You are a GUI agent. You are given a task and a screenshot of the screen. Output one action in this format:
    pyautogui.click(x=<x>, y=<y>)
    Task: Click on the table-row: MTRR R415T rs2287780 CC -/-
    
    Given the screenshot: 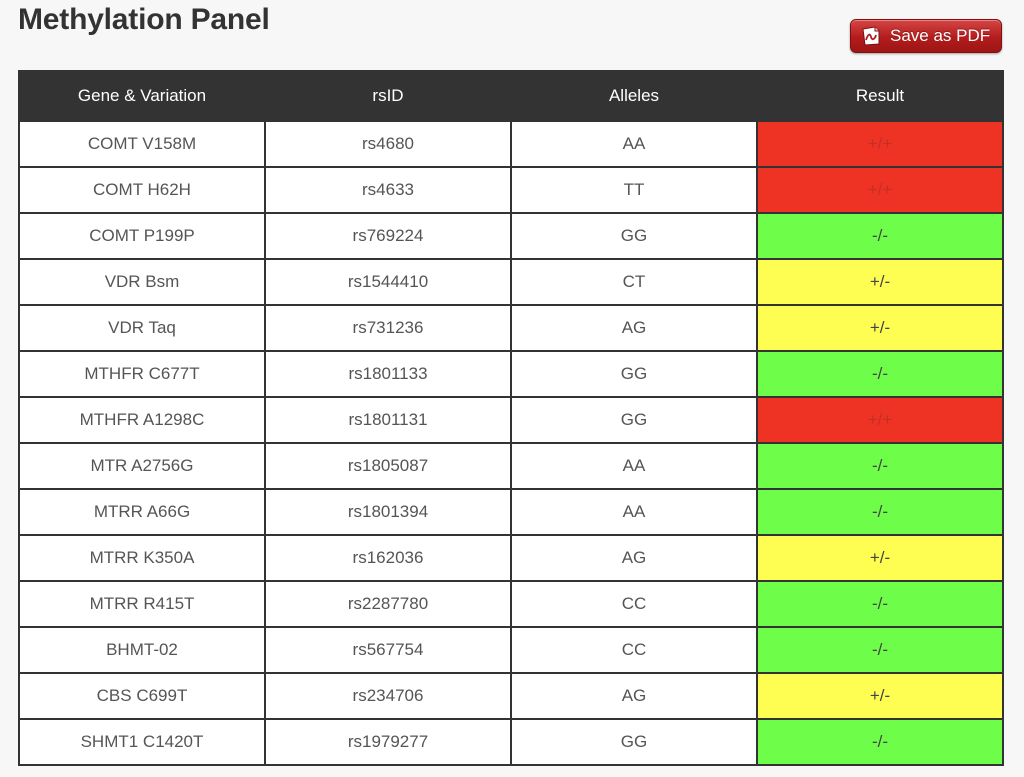 What is the action you would take?
    pyautogui.click(x=511, y=604)
    